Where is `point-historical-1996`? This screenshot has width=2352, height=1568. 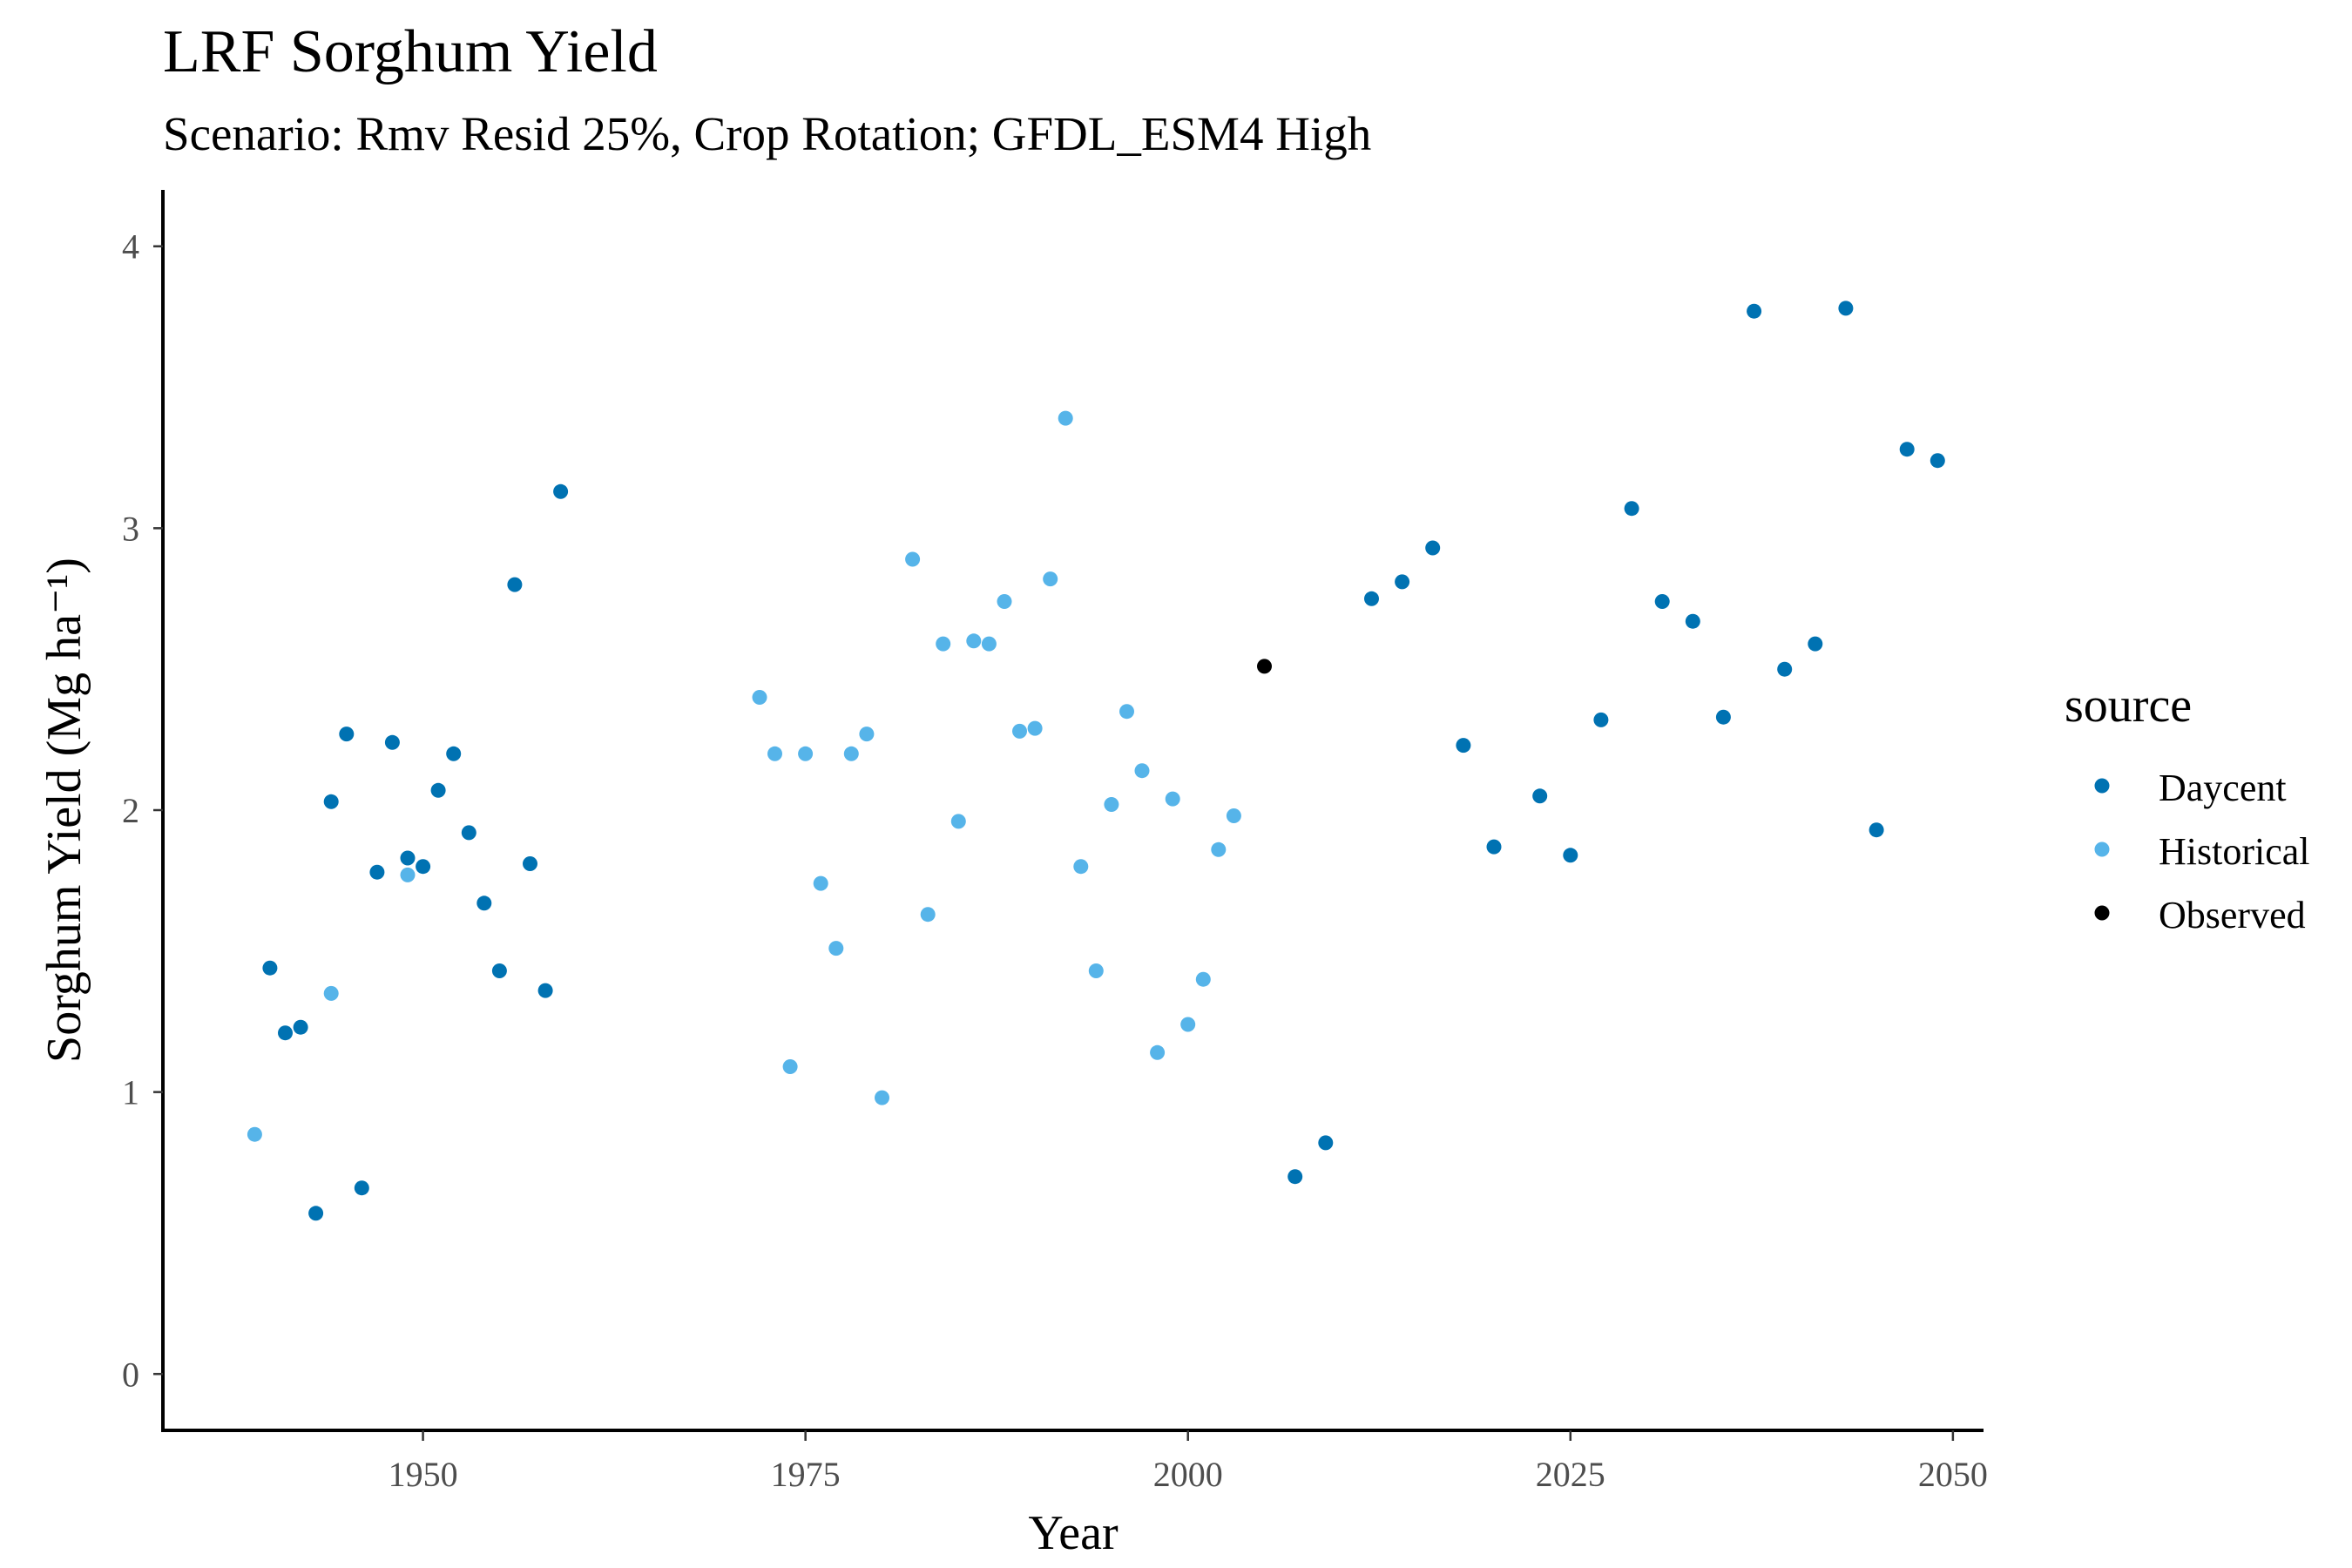 point-historical-1996 is located at coordinates (1126, 712).